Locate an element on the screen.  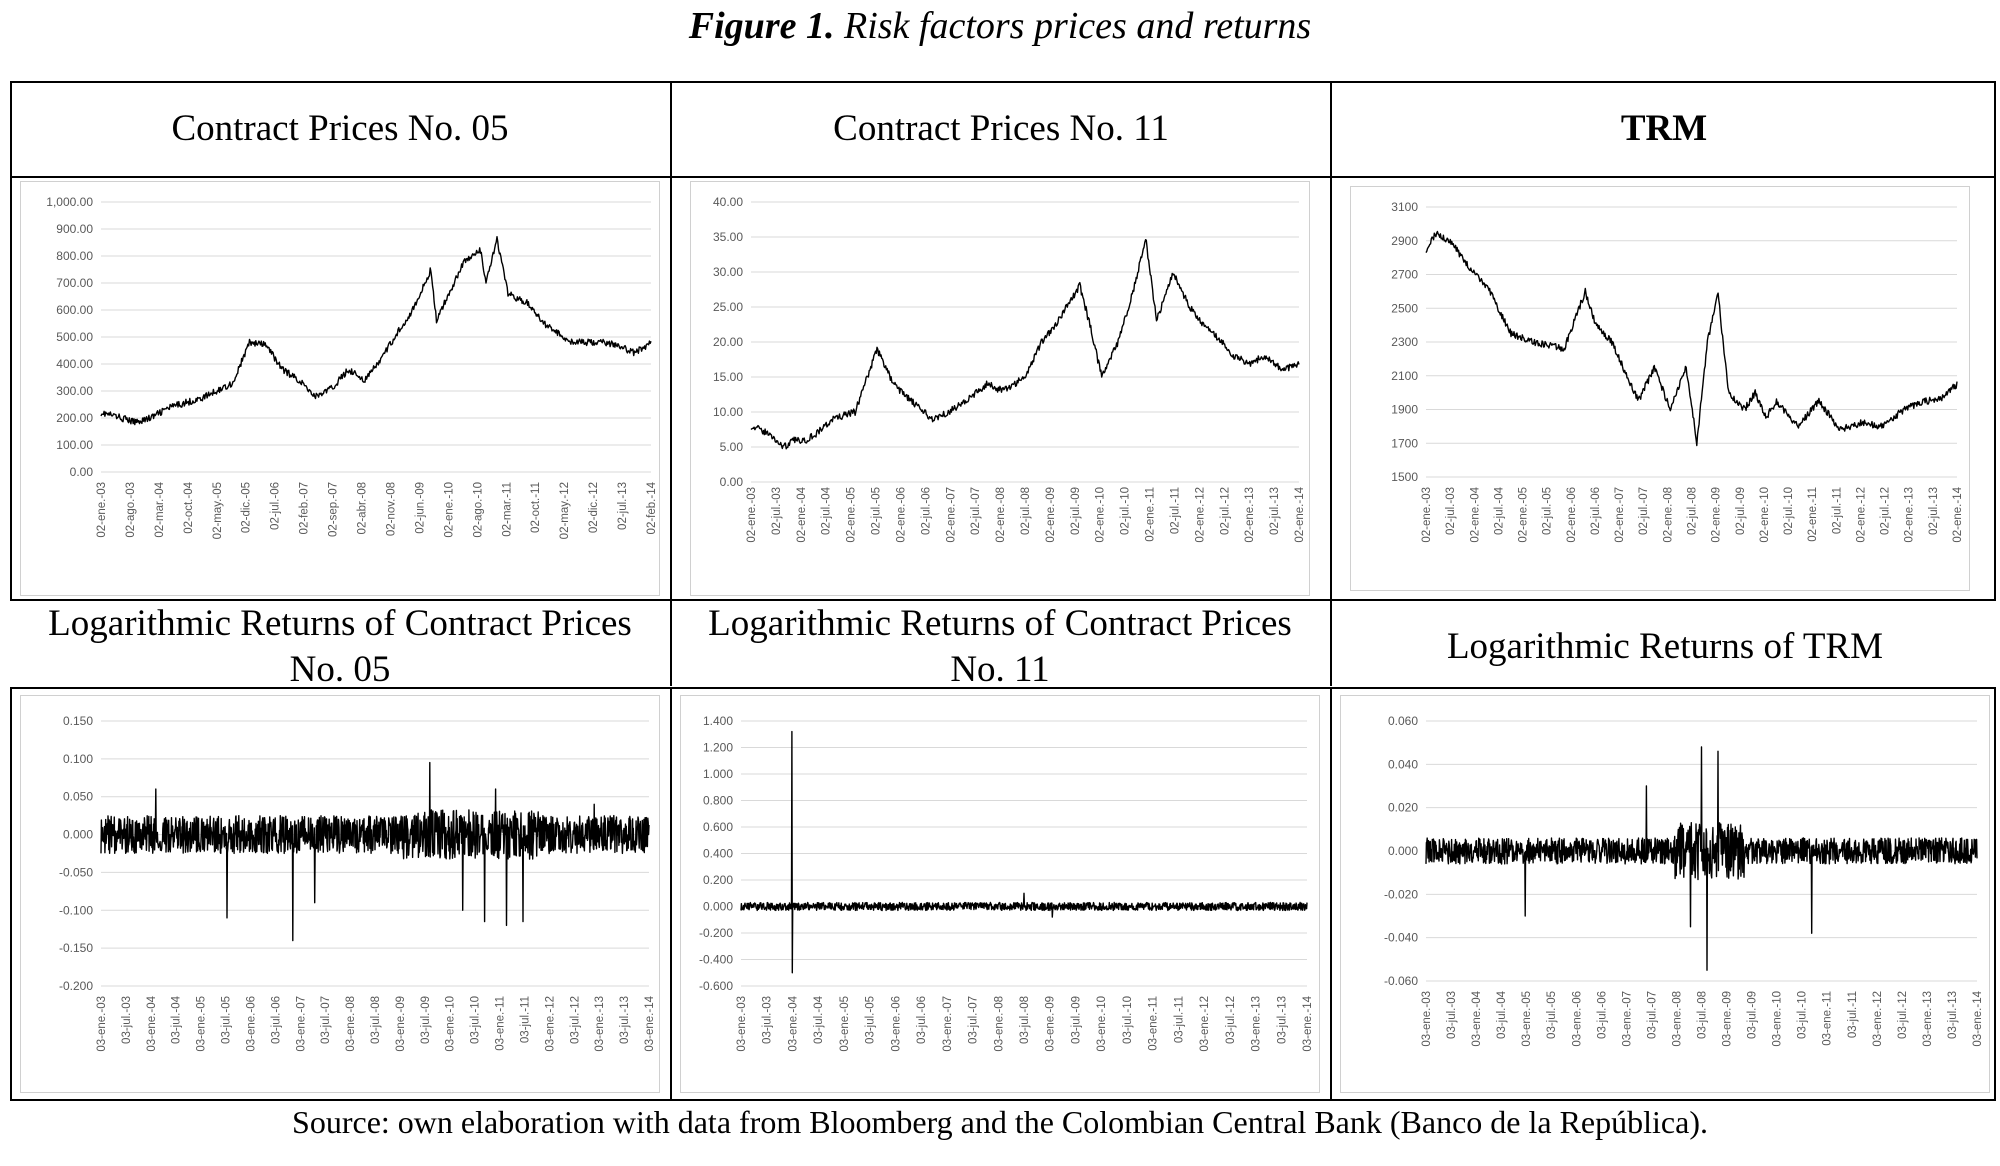
y-tick-label: 0.150 is located at coordinates (78, 721).